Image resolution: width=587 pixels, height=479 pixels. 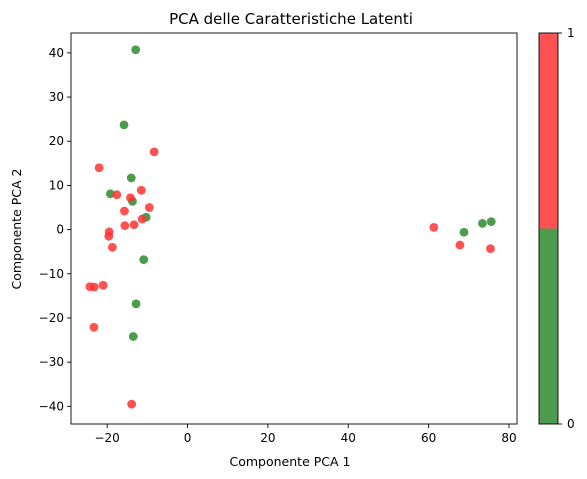 I want to click on x-tick-label: 40, so click(x=348, y=438).